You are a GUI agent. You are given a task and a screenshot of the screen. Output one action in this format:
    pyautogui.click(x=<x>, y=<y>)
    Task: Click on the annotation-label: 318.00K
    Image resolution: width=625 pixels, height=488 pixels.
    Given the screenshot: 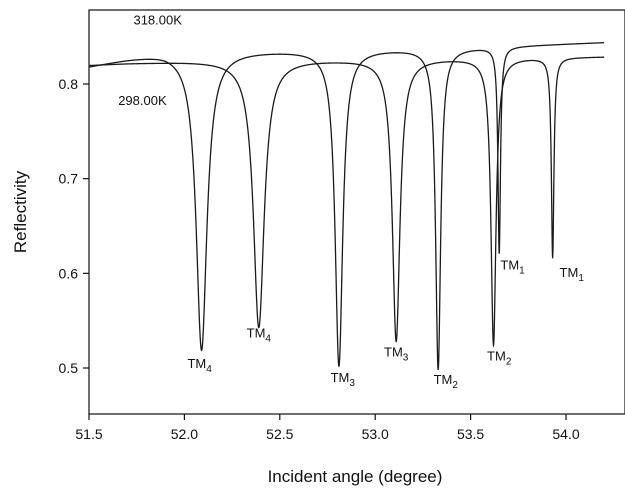 What is the action you would take?
    pyautogui.click(x=157, y=19)
    